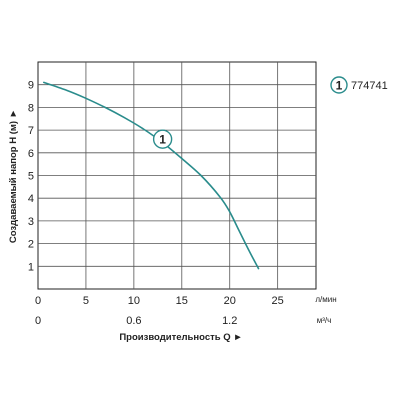 The height and width of the screenshot is (400, 400). What do you see at coordinates (230, 301) in the screenshot?
I see `x-tick-label: 20` at bounding box center [230, 301].